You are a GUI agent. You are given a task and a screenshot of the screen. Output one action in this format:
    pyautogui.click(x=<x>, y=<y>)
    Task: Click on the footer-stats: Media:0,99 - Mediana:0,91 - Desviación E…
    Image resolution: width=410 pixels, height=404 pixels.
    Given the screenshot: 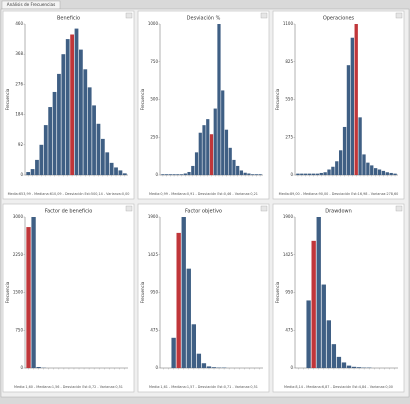 What is the action you would take?
    pyautogui.click(x=203, y=194)
    